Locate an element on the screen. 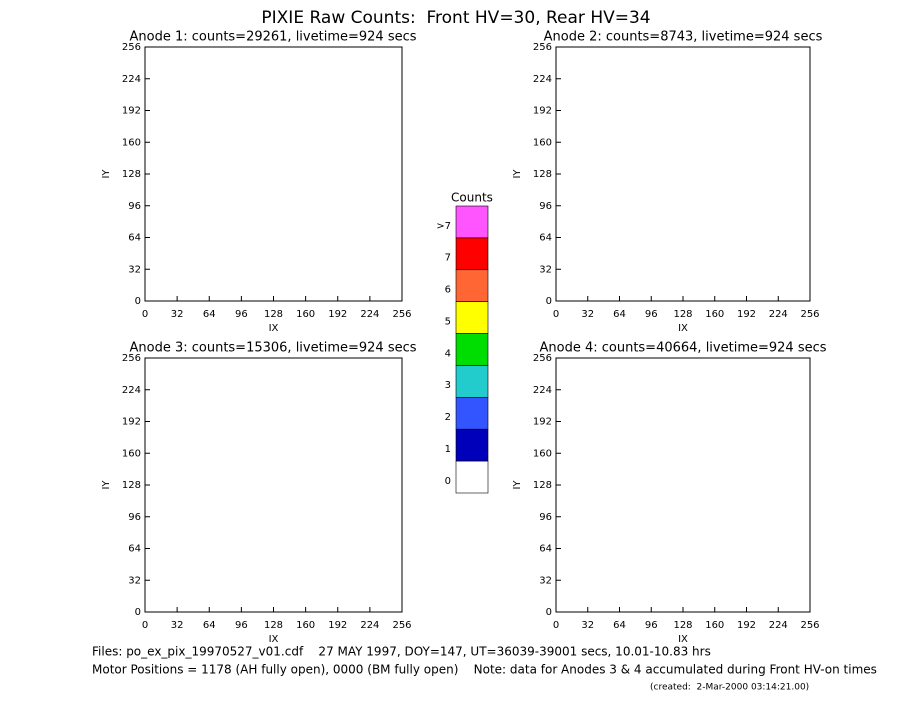  panel-title: Anode 4: counts=40664, livetime=924 secs is located at coordinates (682, 348).